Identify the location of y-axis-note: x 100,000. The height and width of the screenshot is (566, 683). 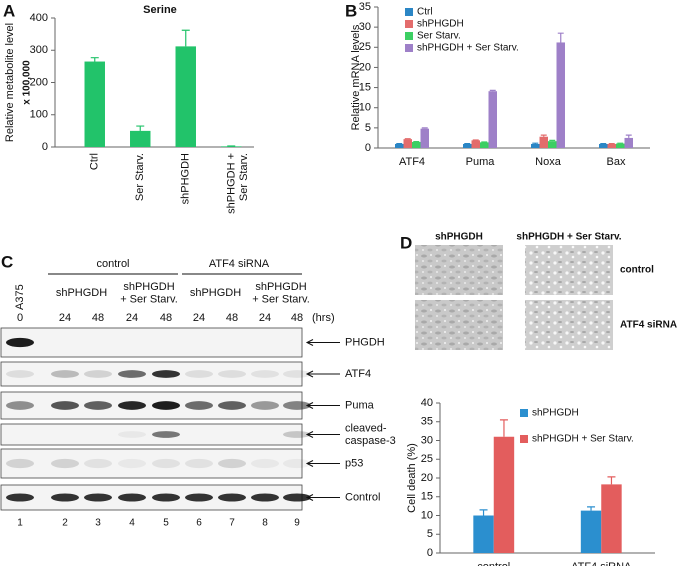
(27, 82).